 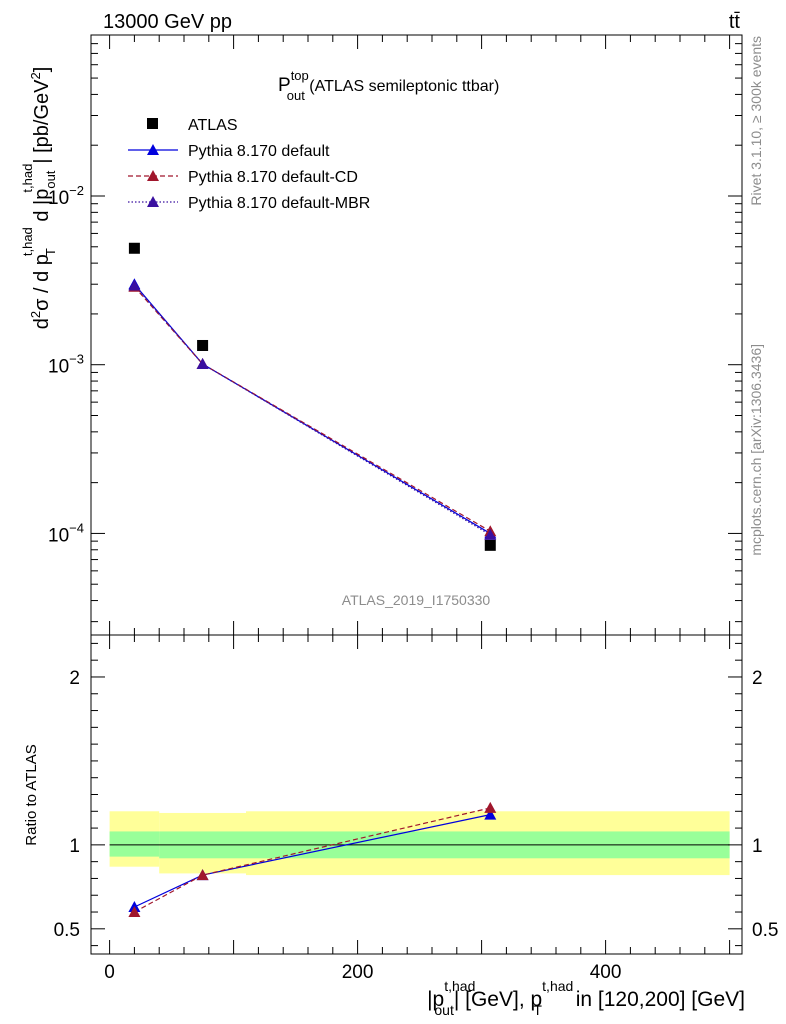 What do you see at coordinates (606, 972) in the screenshot?
I see `x-tick-label: 400` at bounding box center [606, 972].